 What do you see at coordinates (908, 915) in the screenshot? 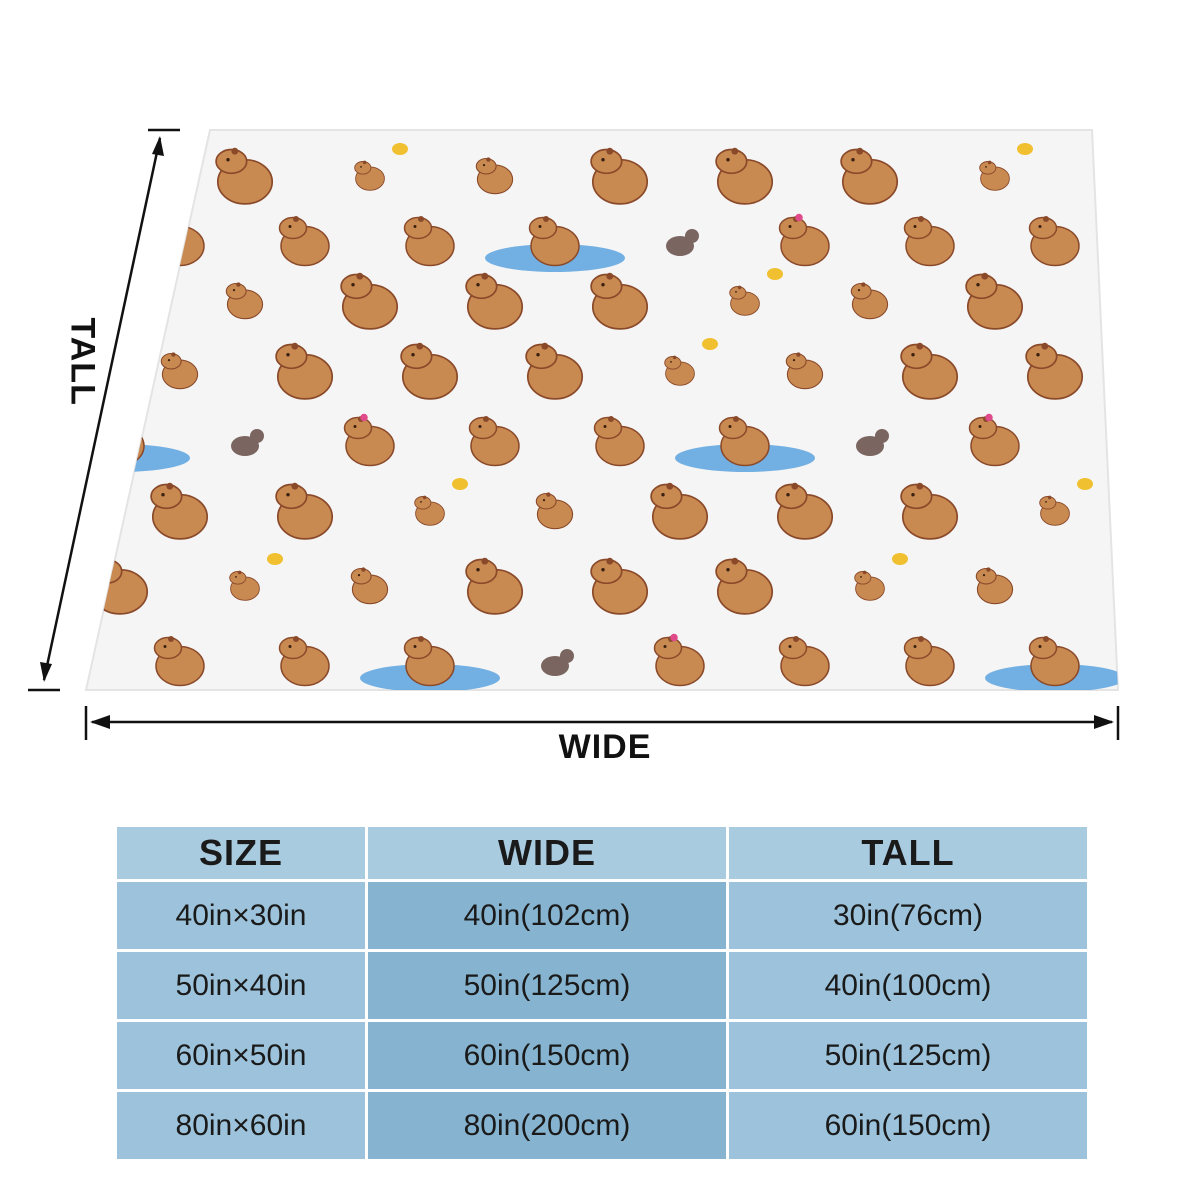
I see `tall-cell: 30in(76cm)` at bounding box center [908, 915].